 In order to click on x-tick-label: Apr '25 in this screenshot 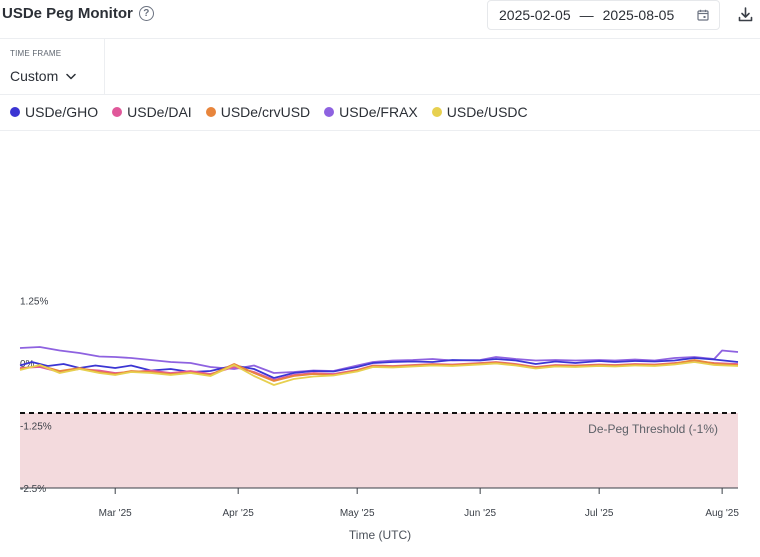, I will do `click(238, 513)`.